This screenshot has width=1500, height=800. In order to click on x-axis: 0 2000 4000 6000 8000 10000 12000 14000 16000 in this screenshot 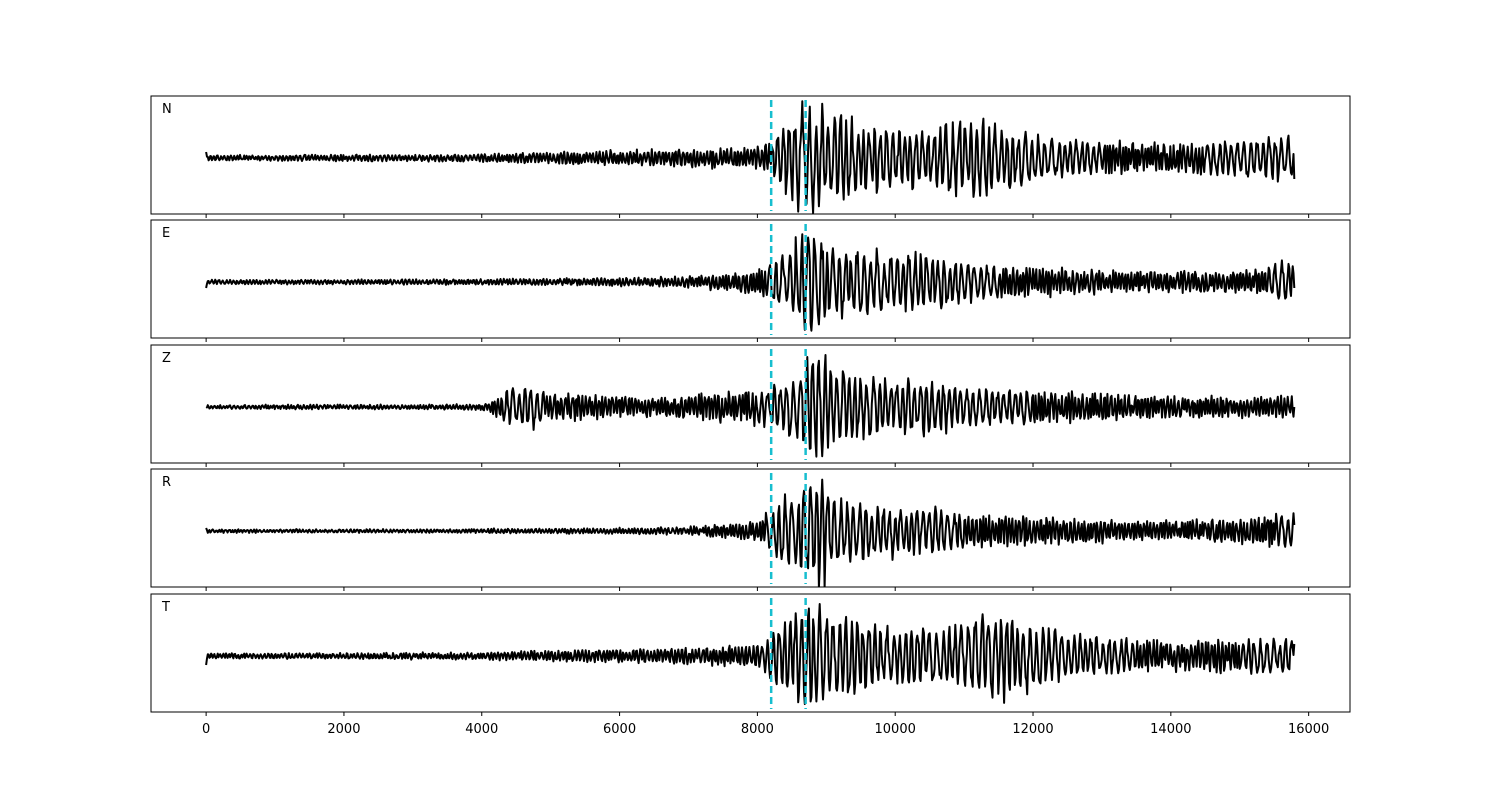, I will do `click(765, 729)`.